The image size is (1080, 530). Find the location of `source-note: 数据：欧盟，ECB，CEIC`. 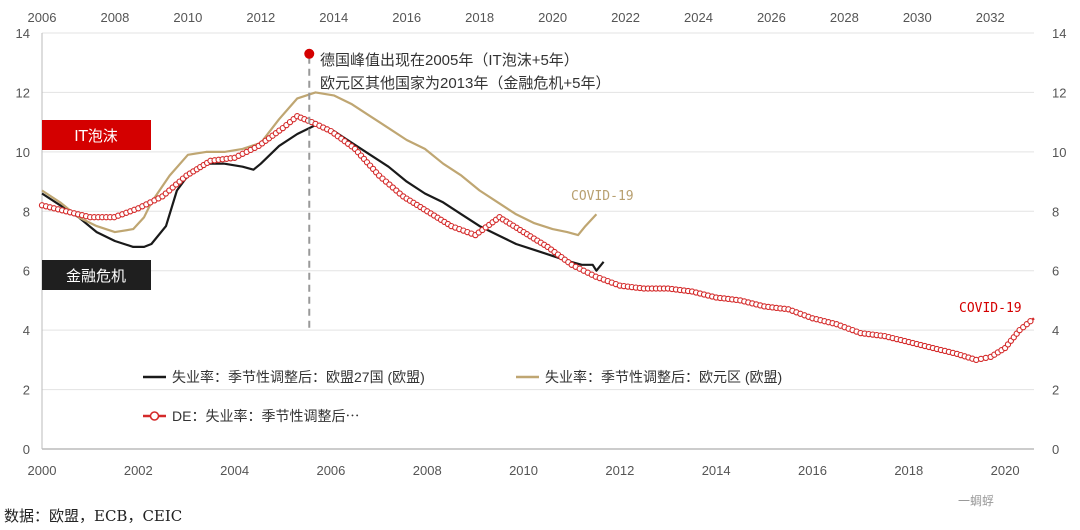

source-note: 数据：欧盟，ECB，CEIC is located at coordinates (93, 516).